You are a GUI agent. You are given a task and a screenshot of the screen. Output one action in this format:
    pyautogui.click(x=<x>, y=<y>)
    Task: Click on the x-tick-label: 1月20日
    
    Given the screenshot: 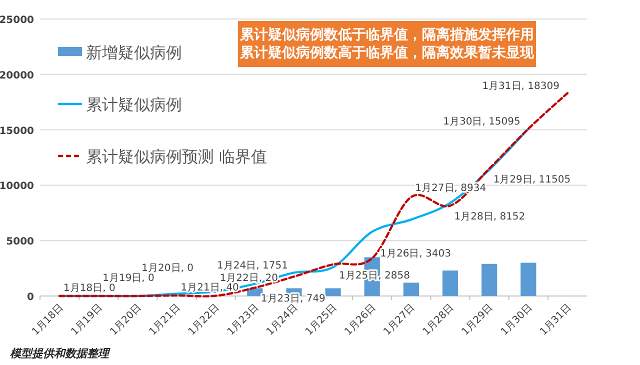 What is the action you would take?
    pyautogui.click(x=126, y=320)
    